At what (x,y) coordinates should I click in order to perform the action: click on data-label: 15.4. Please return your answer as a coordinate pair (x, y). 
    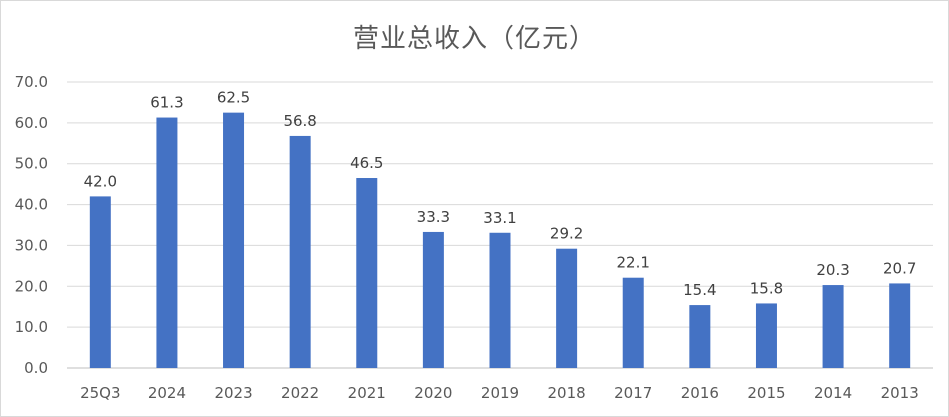
    Looking at the image, I should click on (699, 290).